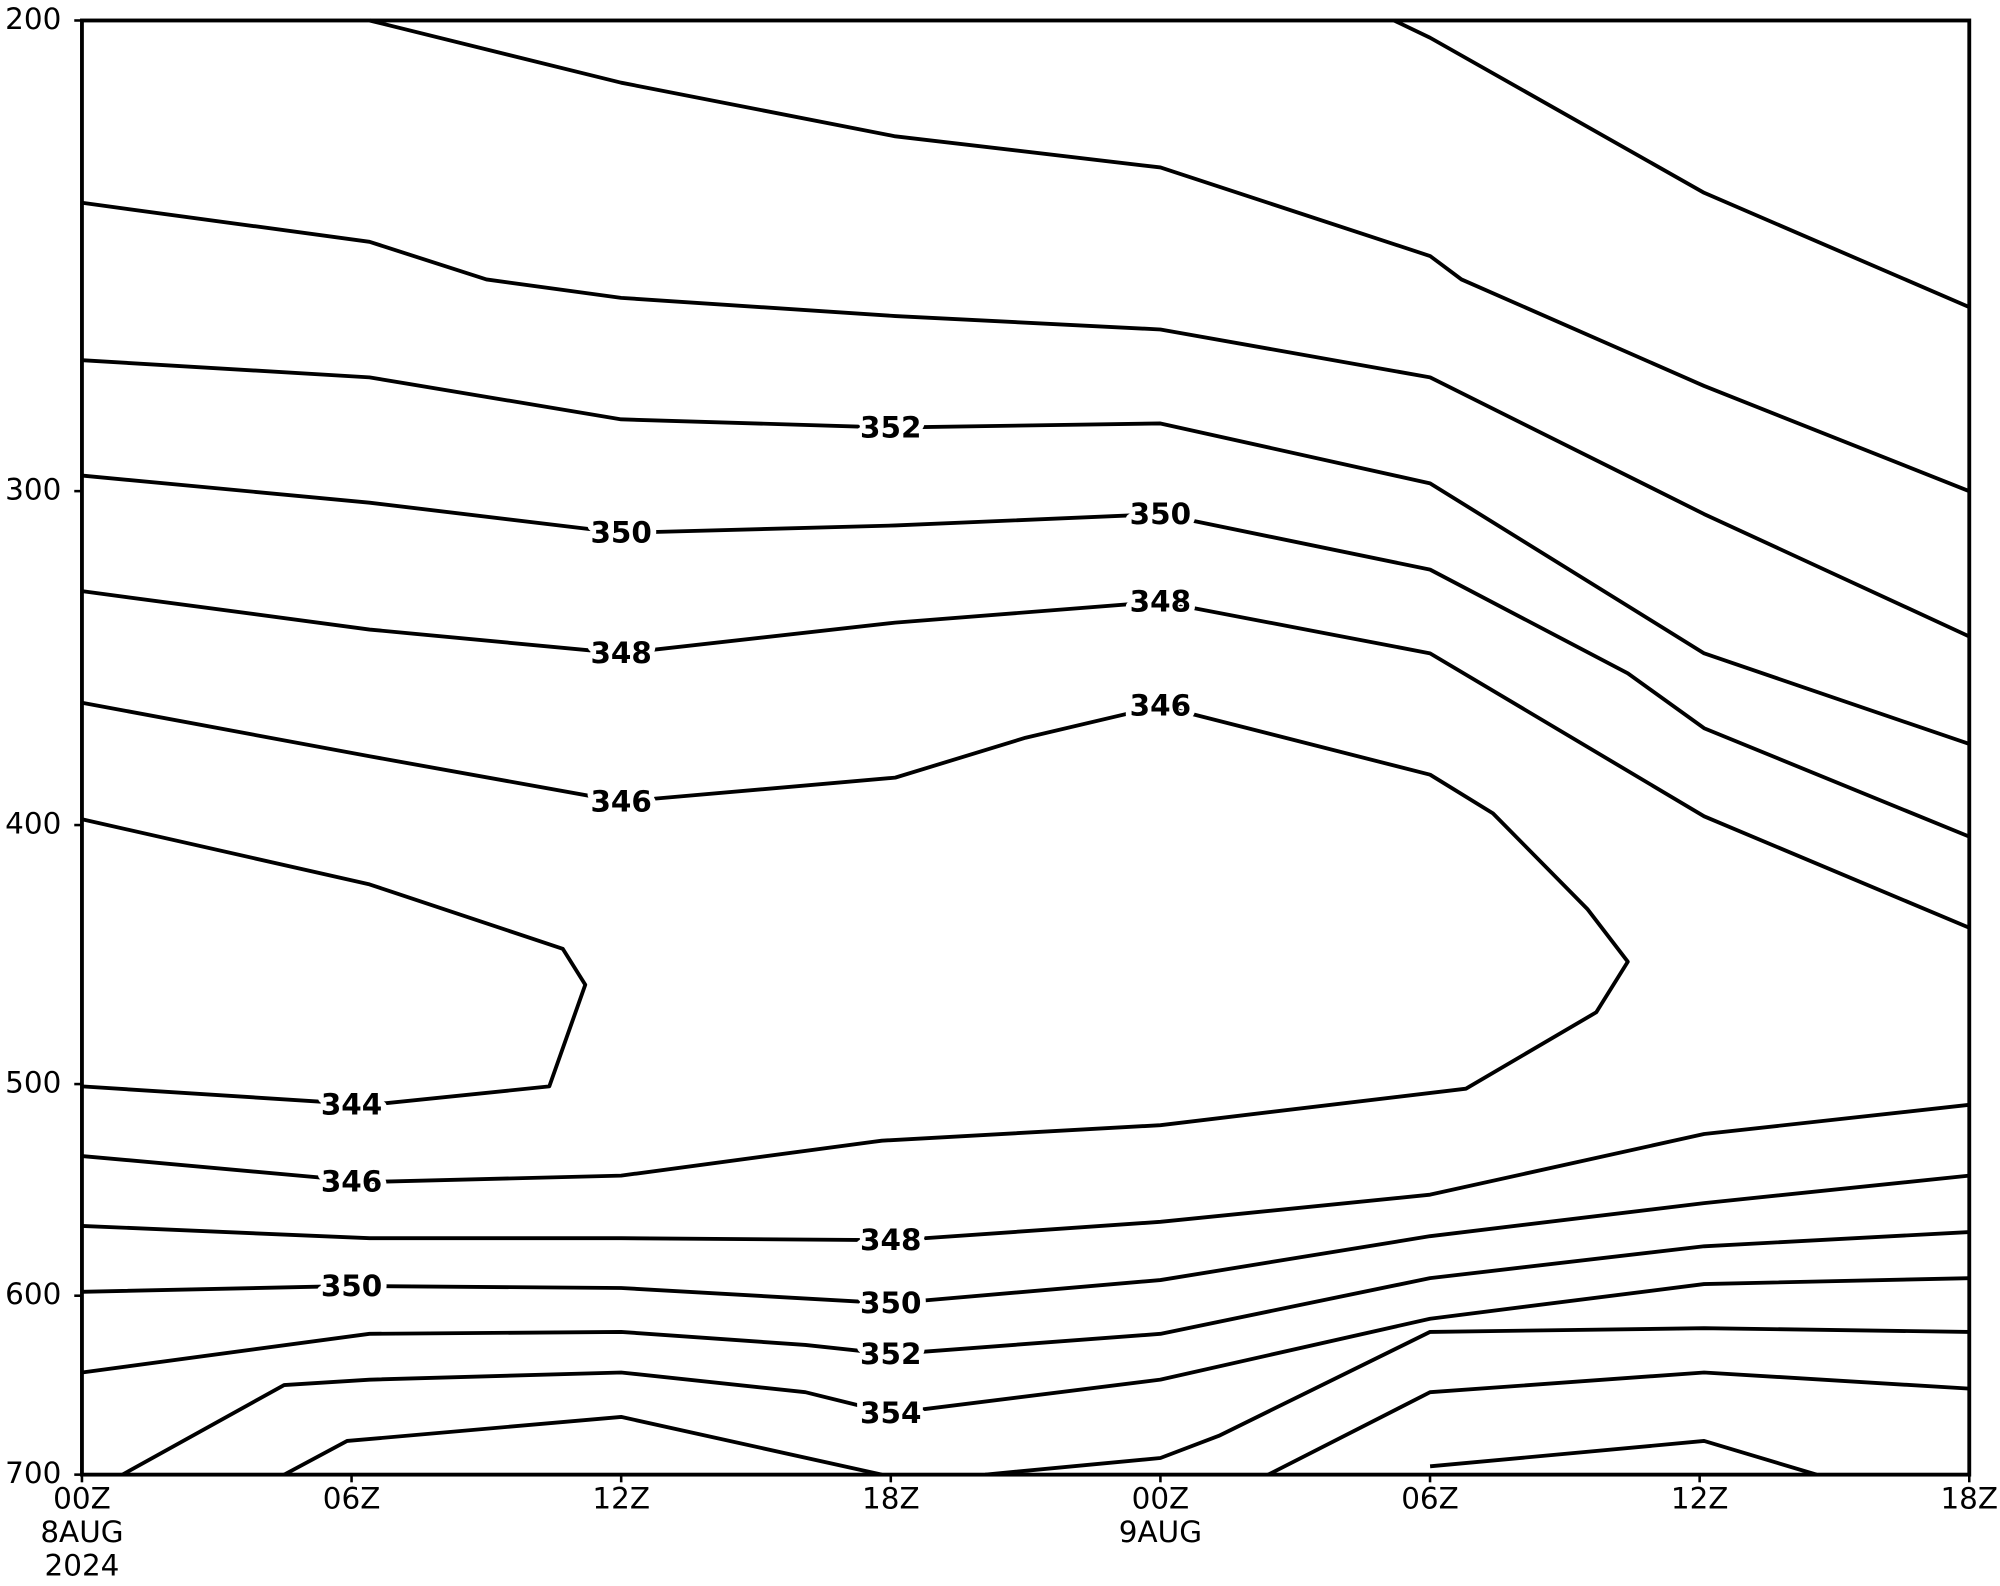 The image size is (2000, 1586). Describe the element at coordinates (33, 1294) in the screenshot. I see `y-tick-label: 600` at that location.